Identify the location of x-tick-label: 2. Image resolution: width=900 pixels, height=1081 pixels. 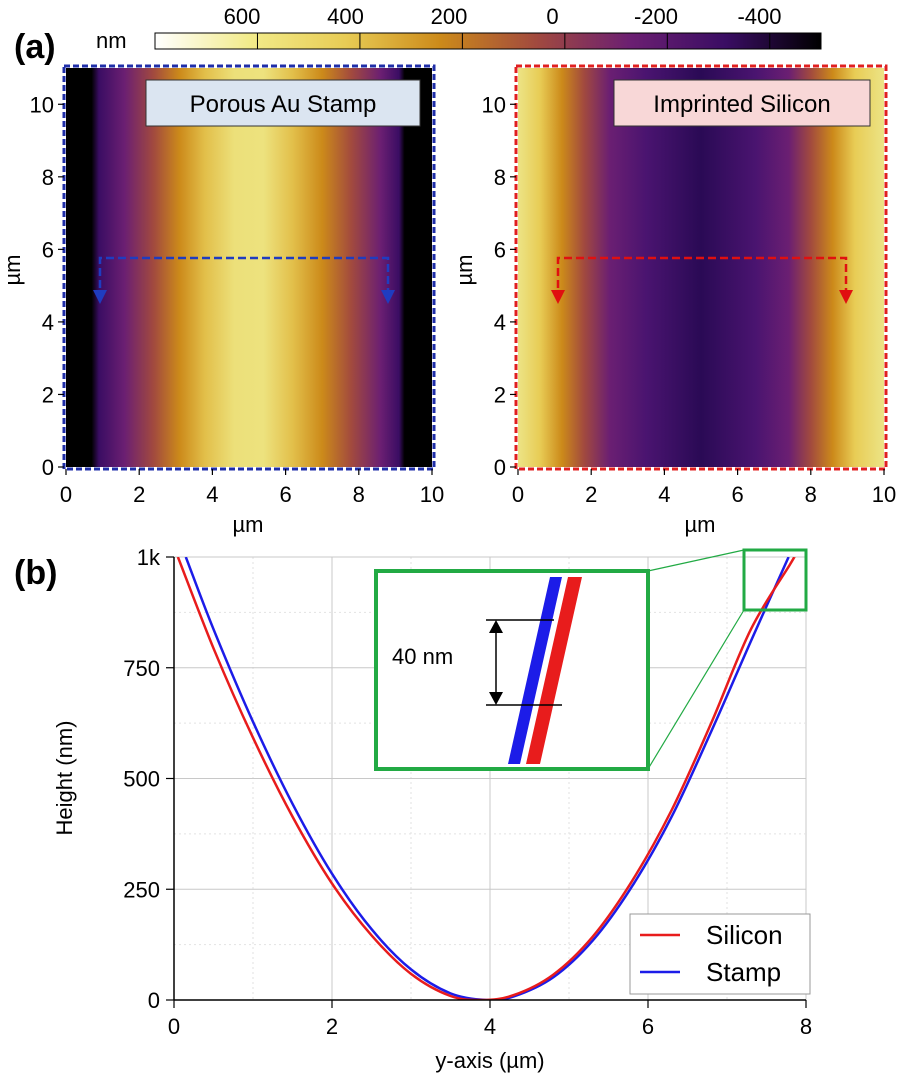
(332, 1026).